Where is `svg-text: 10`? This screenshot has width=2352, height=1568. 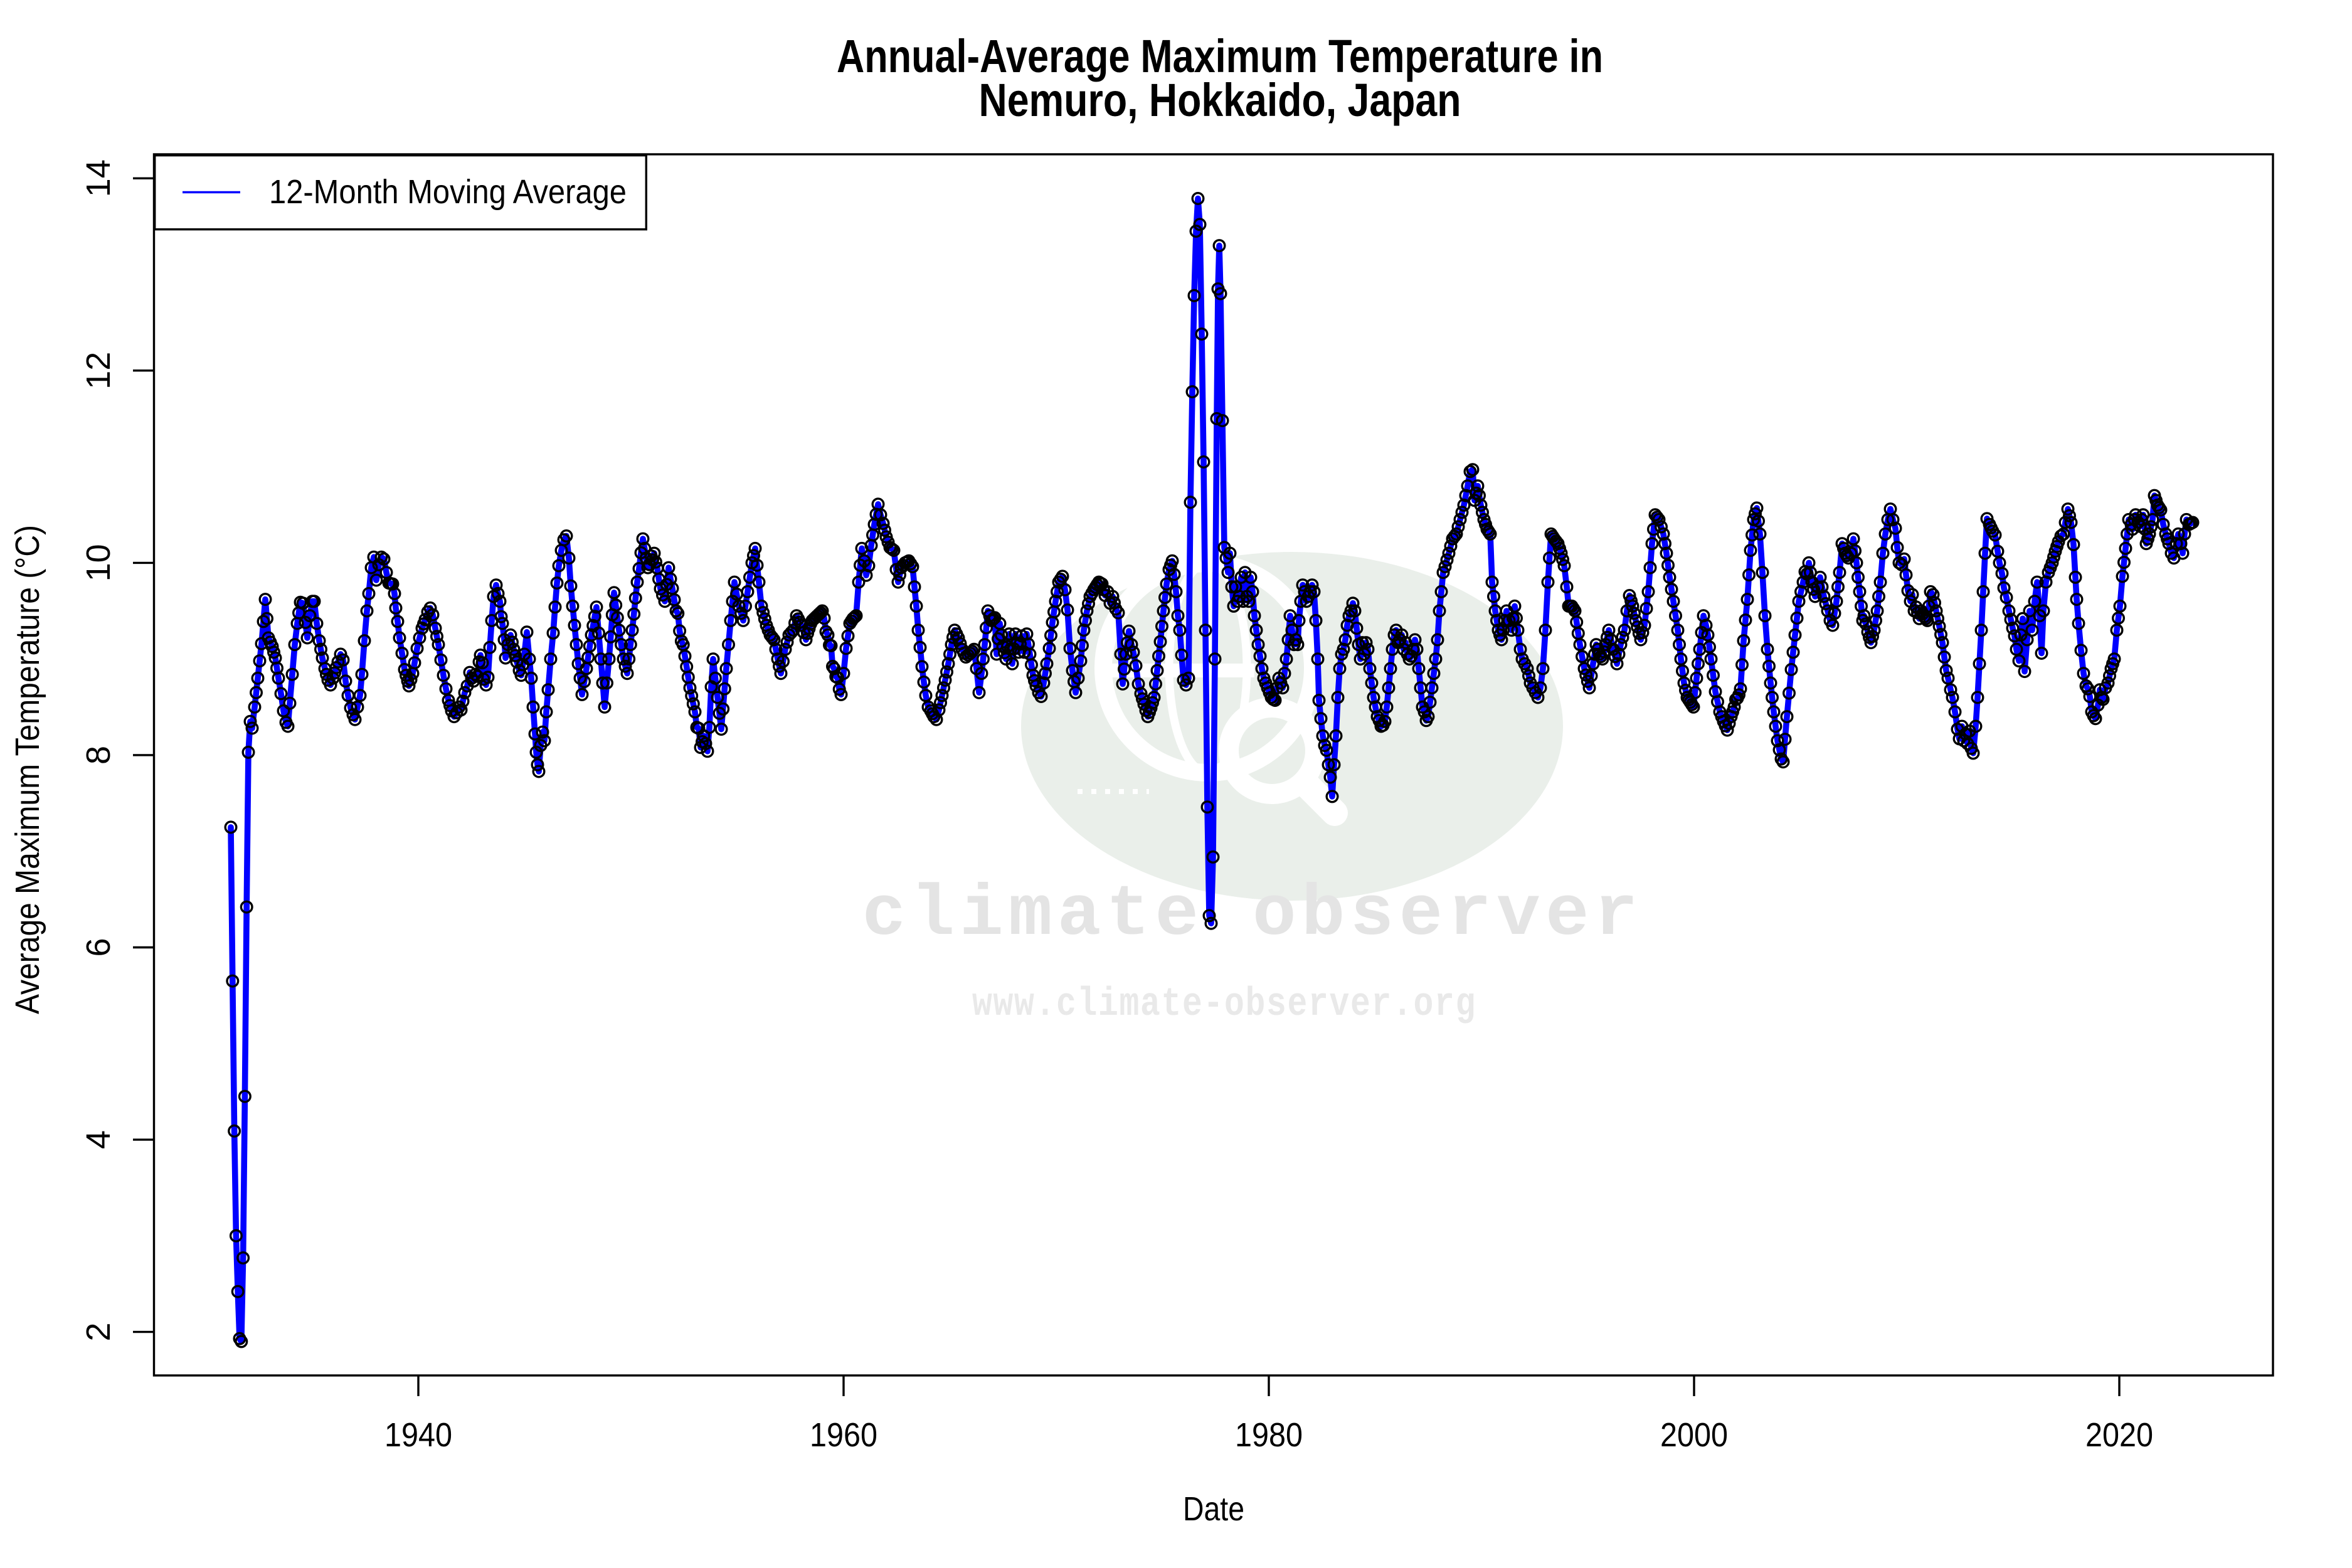
svg-text: 10 is located at coordinates (98, 562).